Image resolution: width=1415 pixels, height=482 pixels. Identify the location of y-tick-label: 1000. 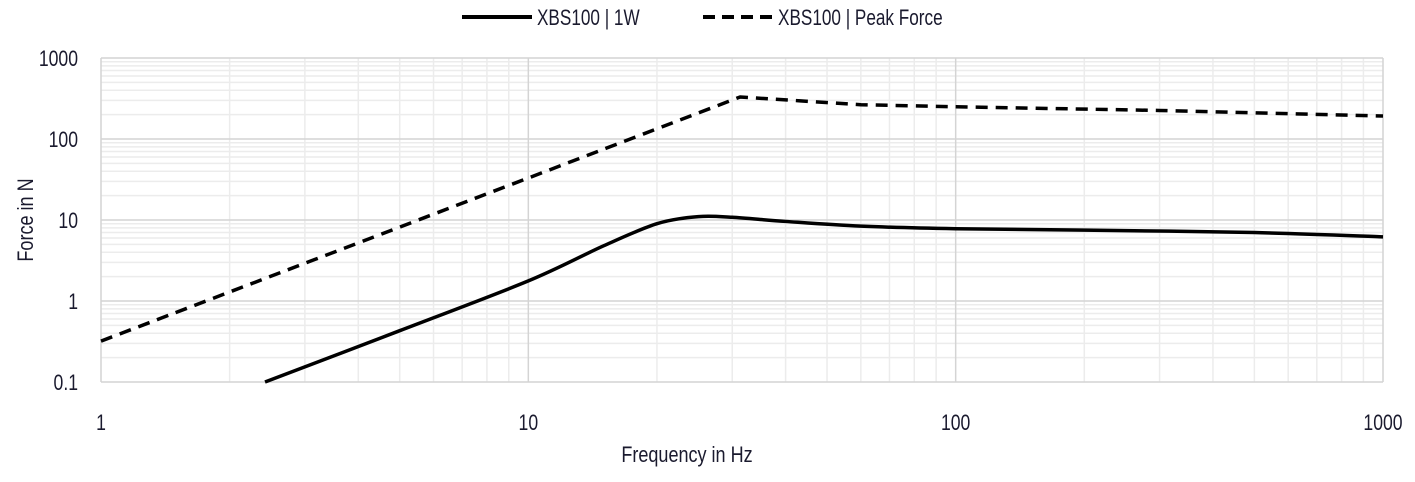
(58, 59).